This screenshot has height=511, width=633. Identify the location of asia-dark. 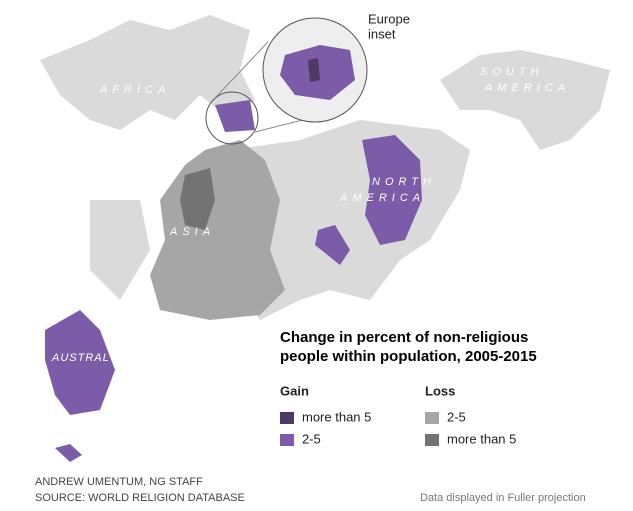
(197, 199).